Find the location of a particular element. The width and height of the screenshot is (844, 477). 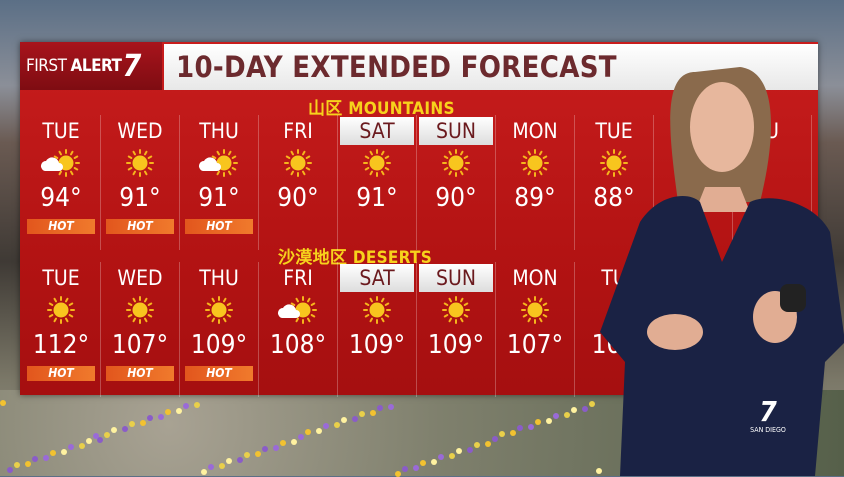

day-label: SAT is located at coordinates (377, 131).